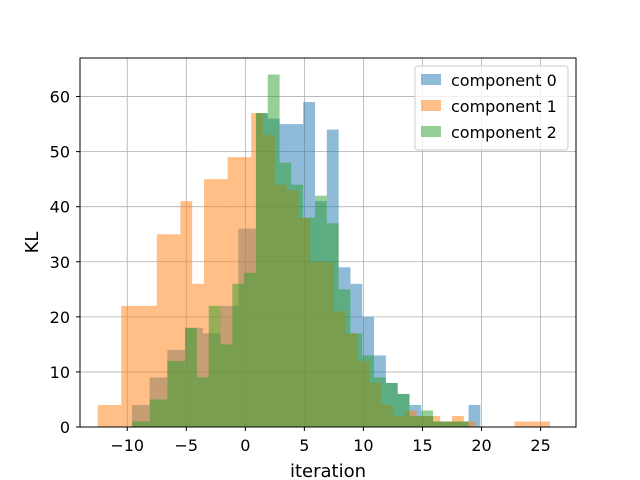 Image resolution: width=640 pixels, height=480 pixels. I want to click on x-tick-label: 15, so click(422, 445).